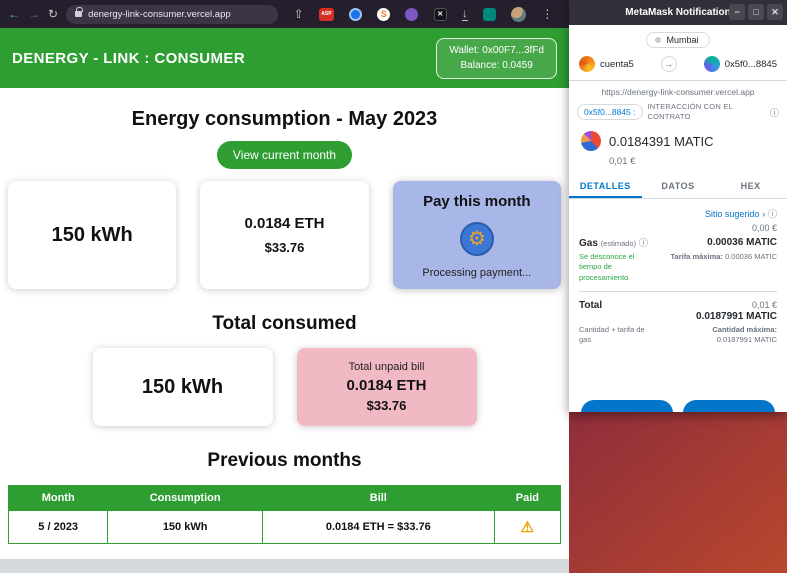  What do you see at coordinates (678, 92) in the screenshot?
I see `origin-url: https://denergy-link-consumer.vercel.app` at bounding box center [678, 92].